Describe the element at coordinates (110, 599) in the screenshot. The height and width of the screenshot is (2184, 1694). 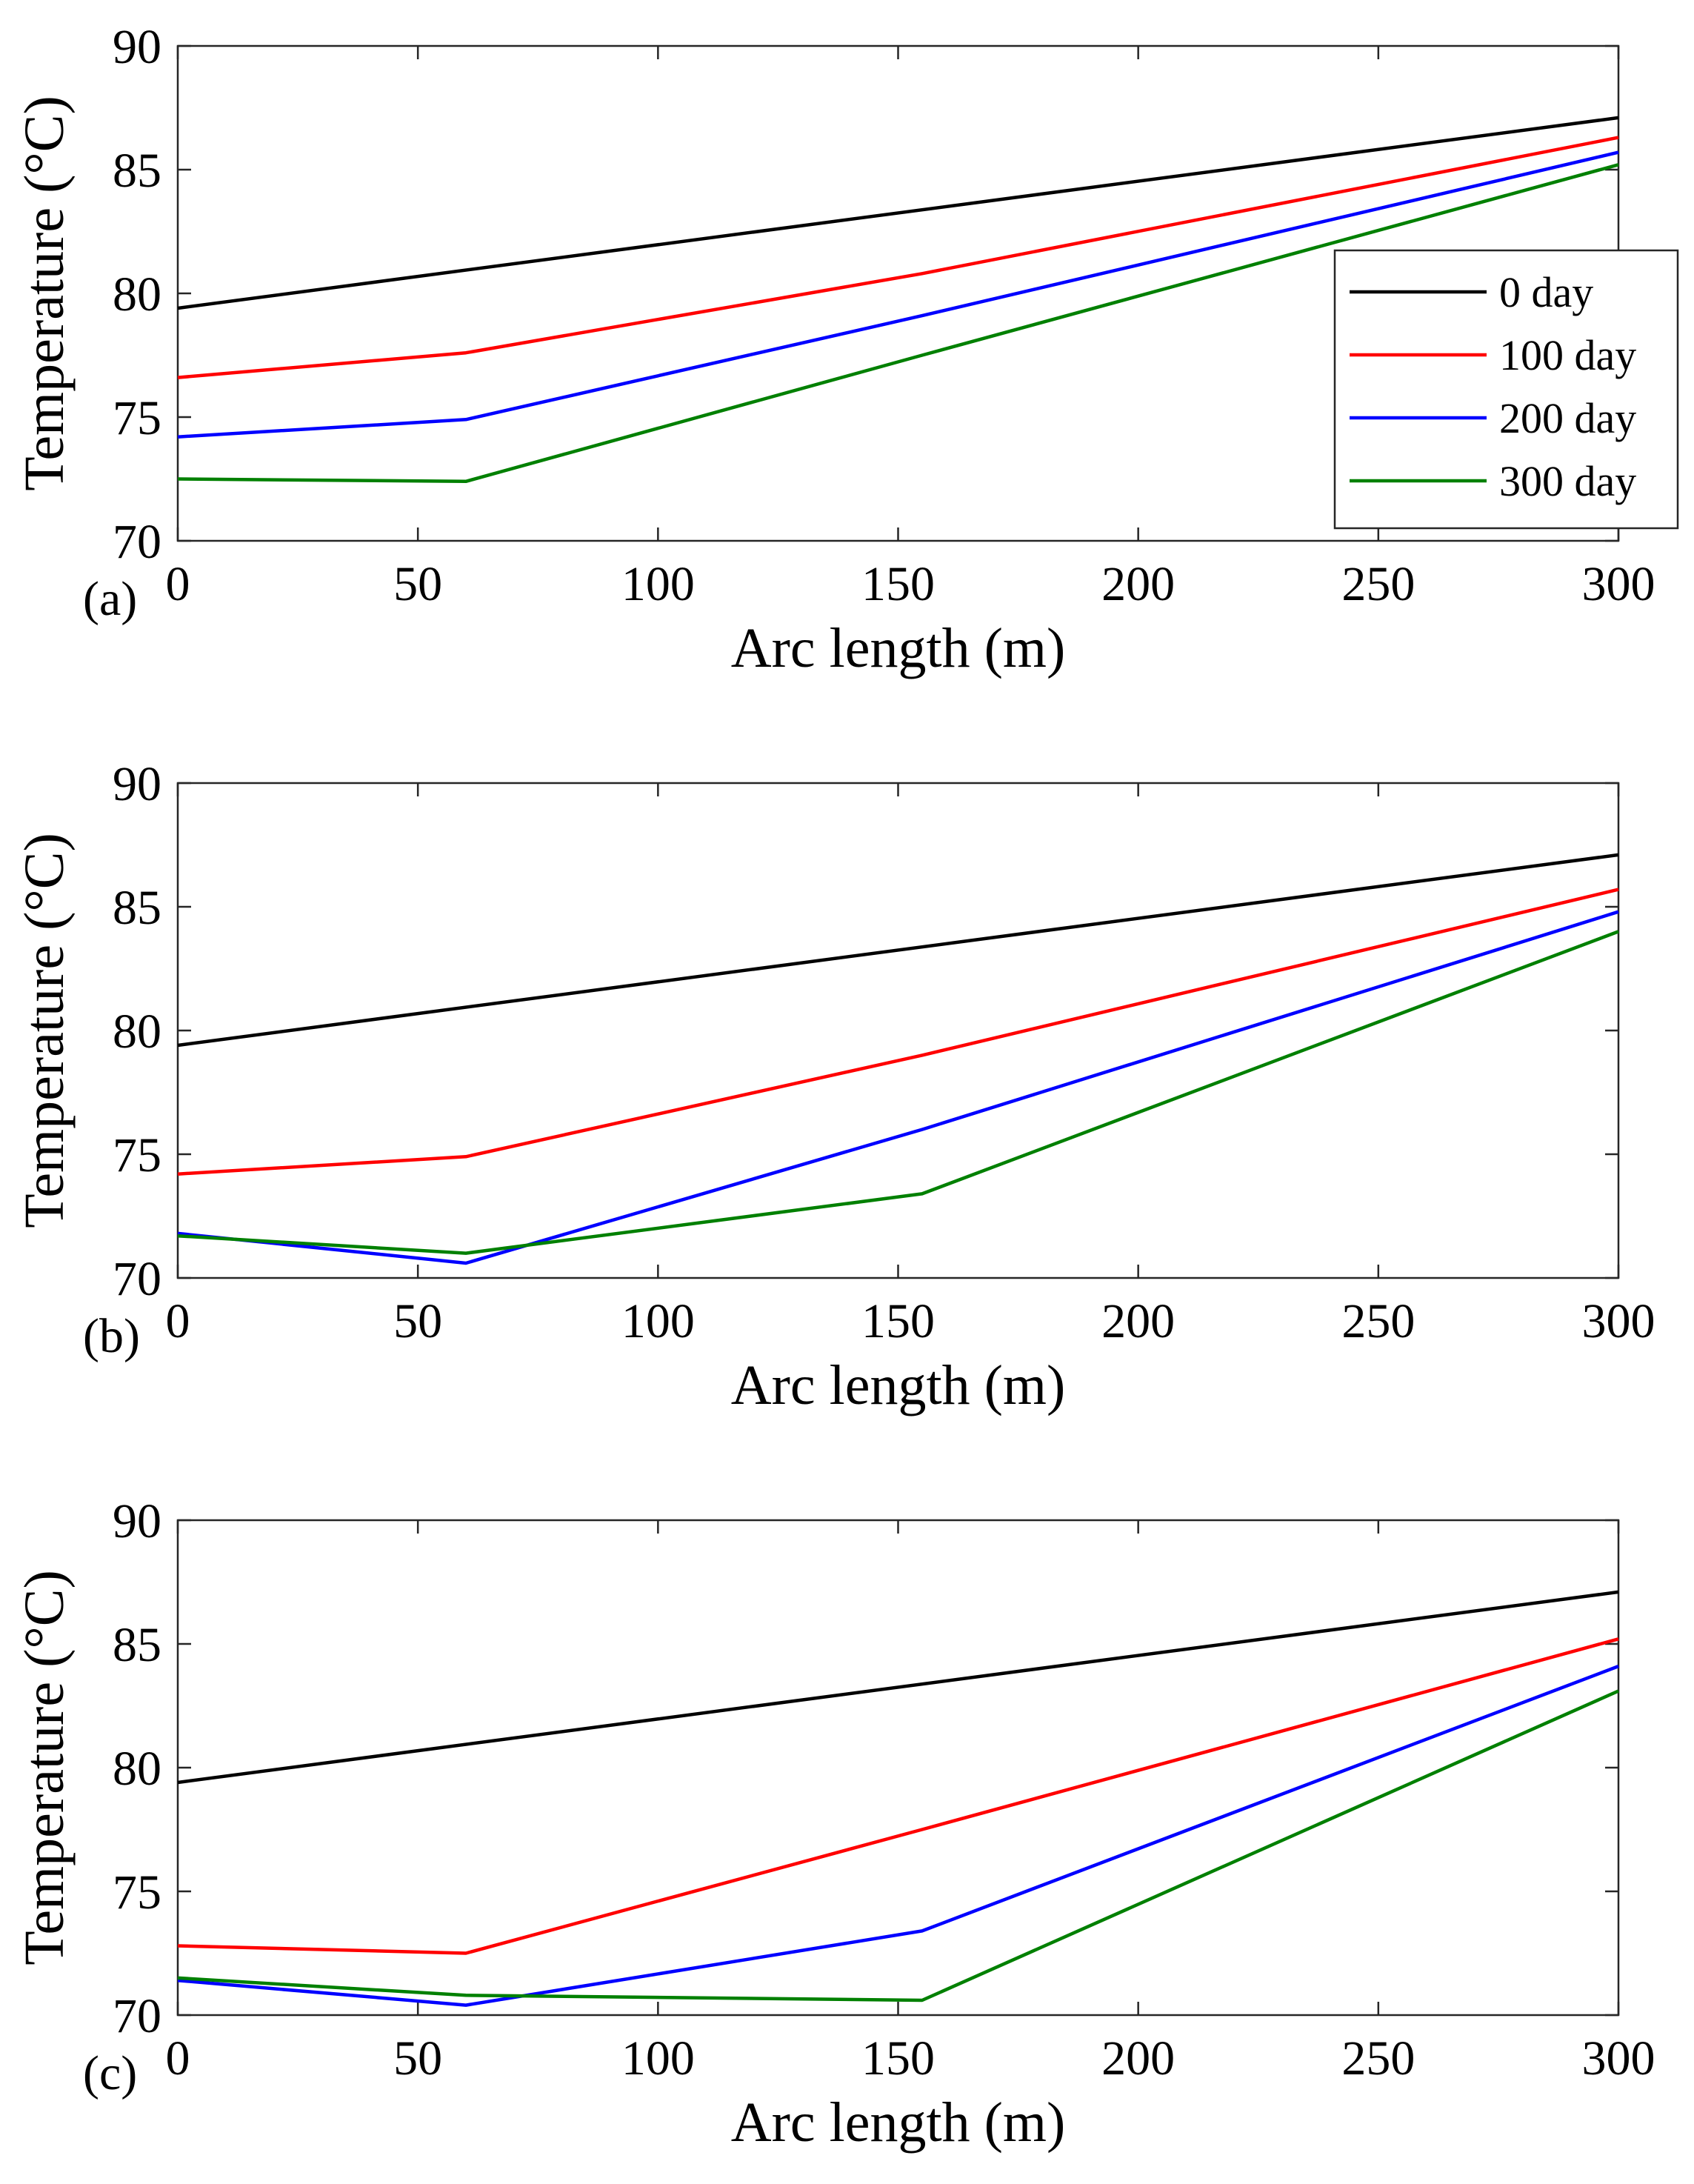
I see `panel-label: (a)` at that location.